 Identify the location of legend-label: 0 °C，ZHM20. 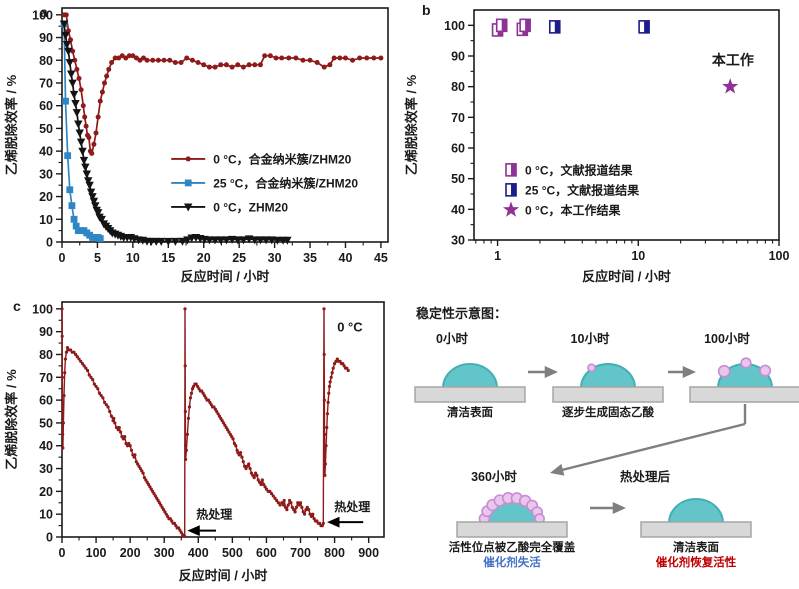
(250, 207).